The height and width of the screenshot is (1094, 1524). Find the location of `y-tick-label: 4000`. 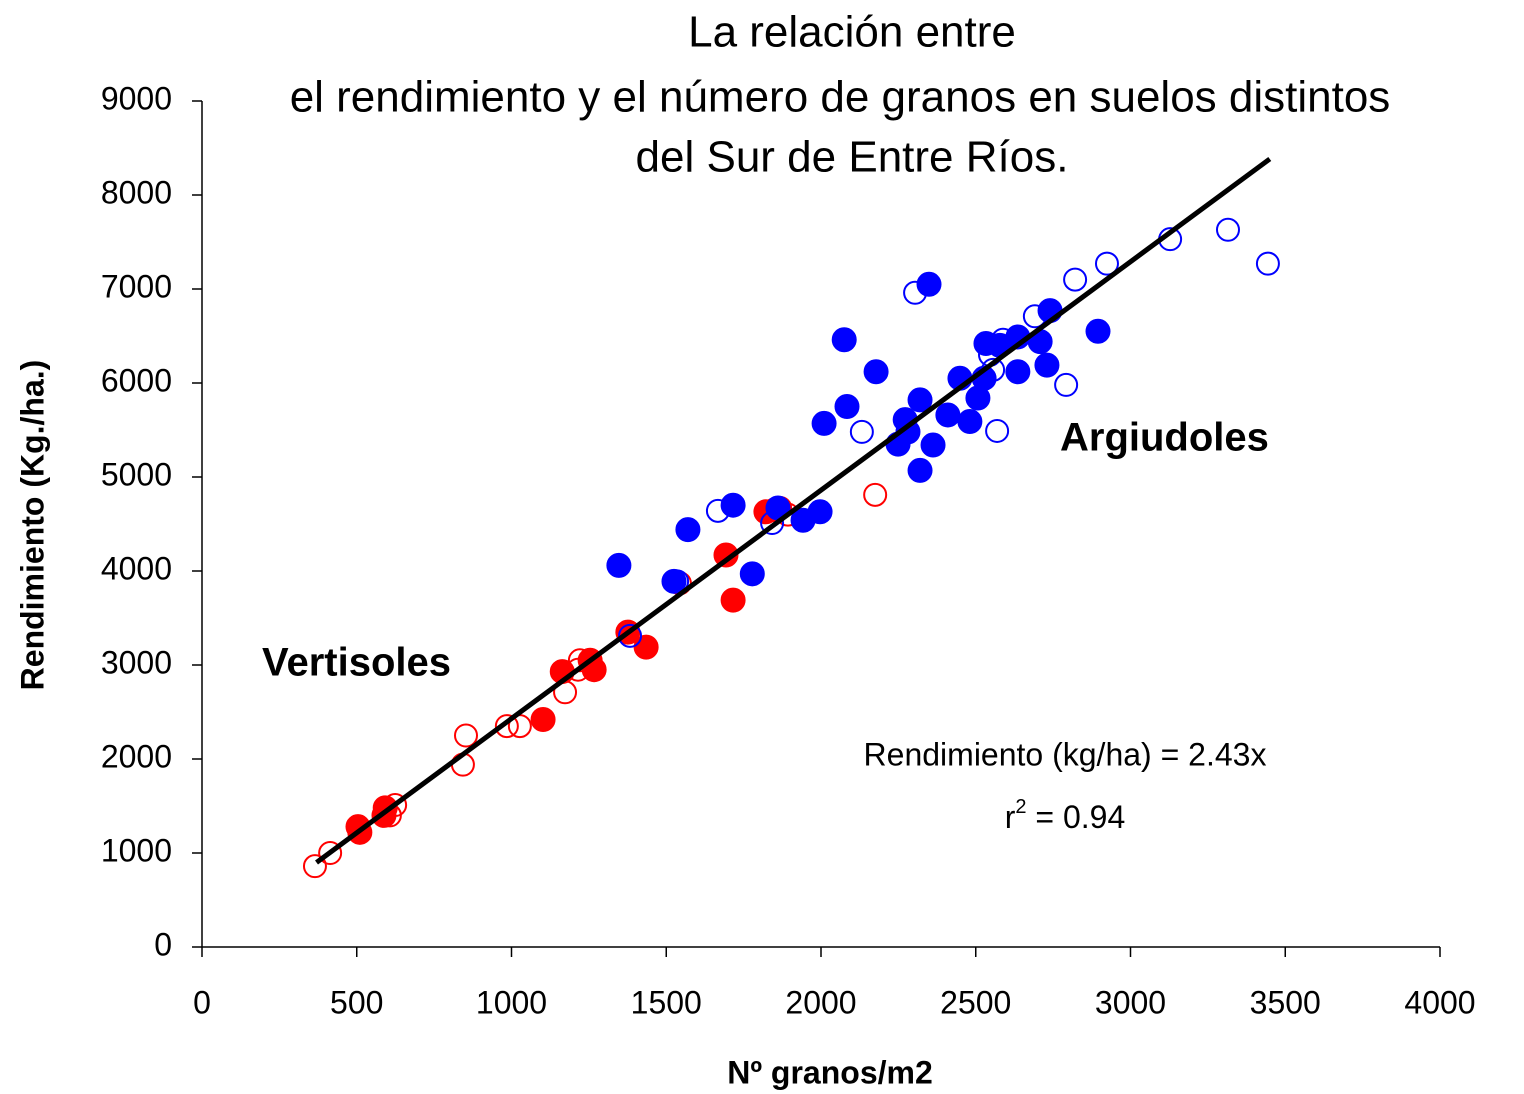

y-tick-label: 4000 is located at coordinates (136, 568).